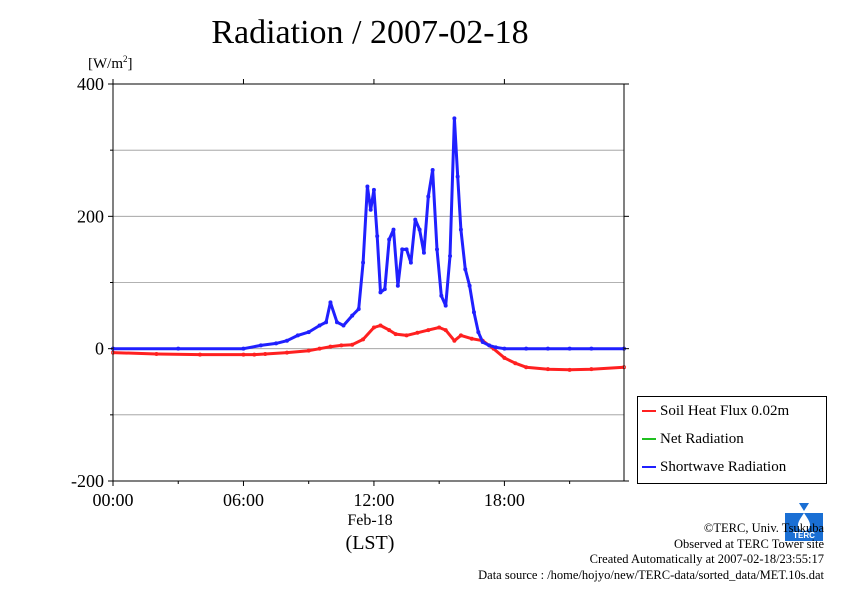 This screenshot has width=842, height=595. Describe the element at coordinates (90, 84) in the screenshot. I see `y-tick-label: 400` at that location.